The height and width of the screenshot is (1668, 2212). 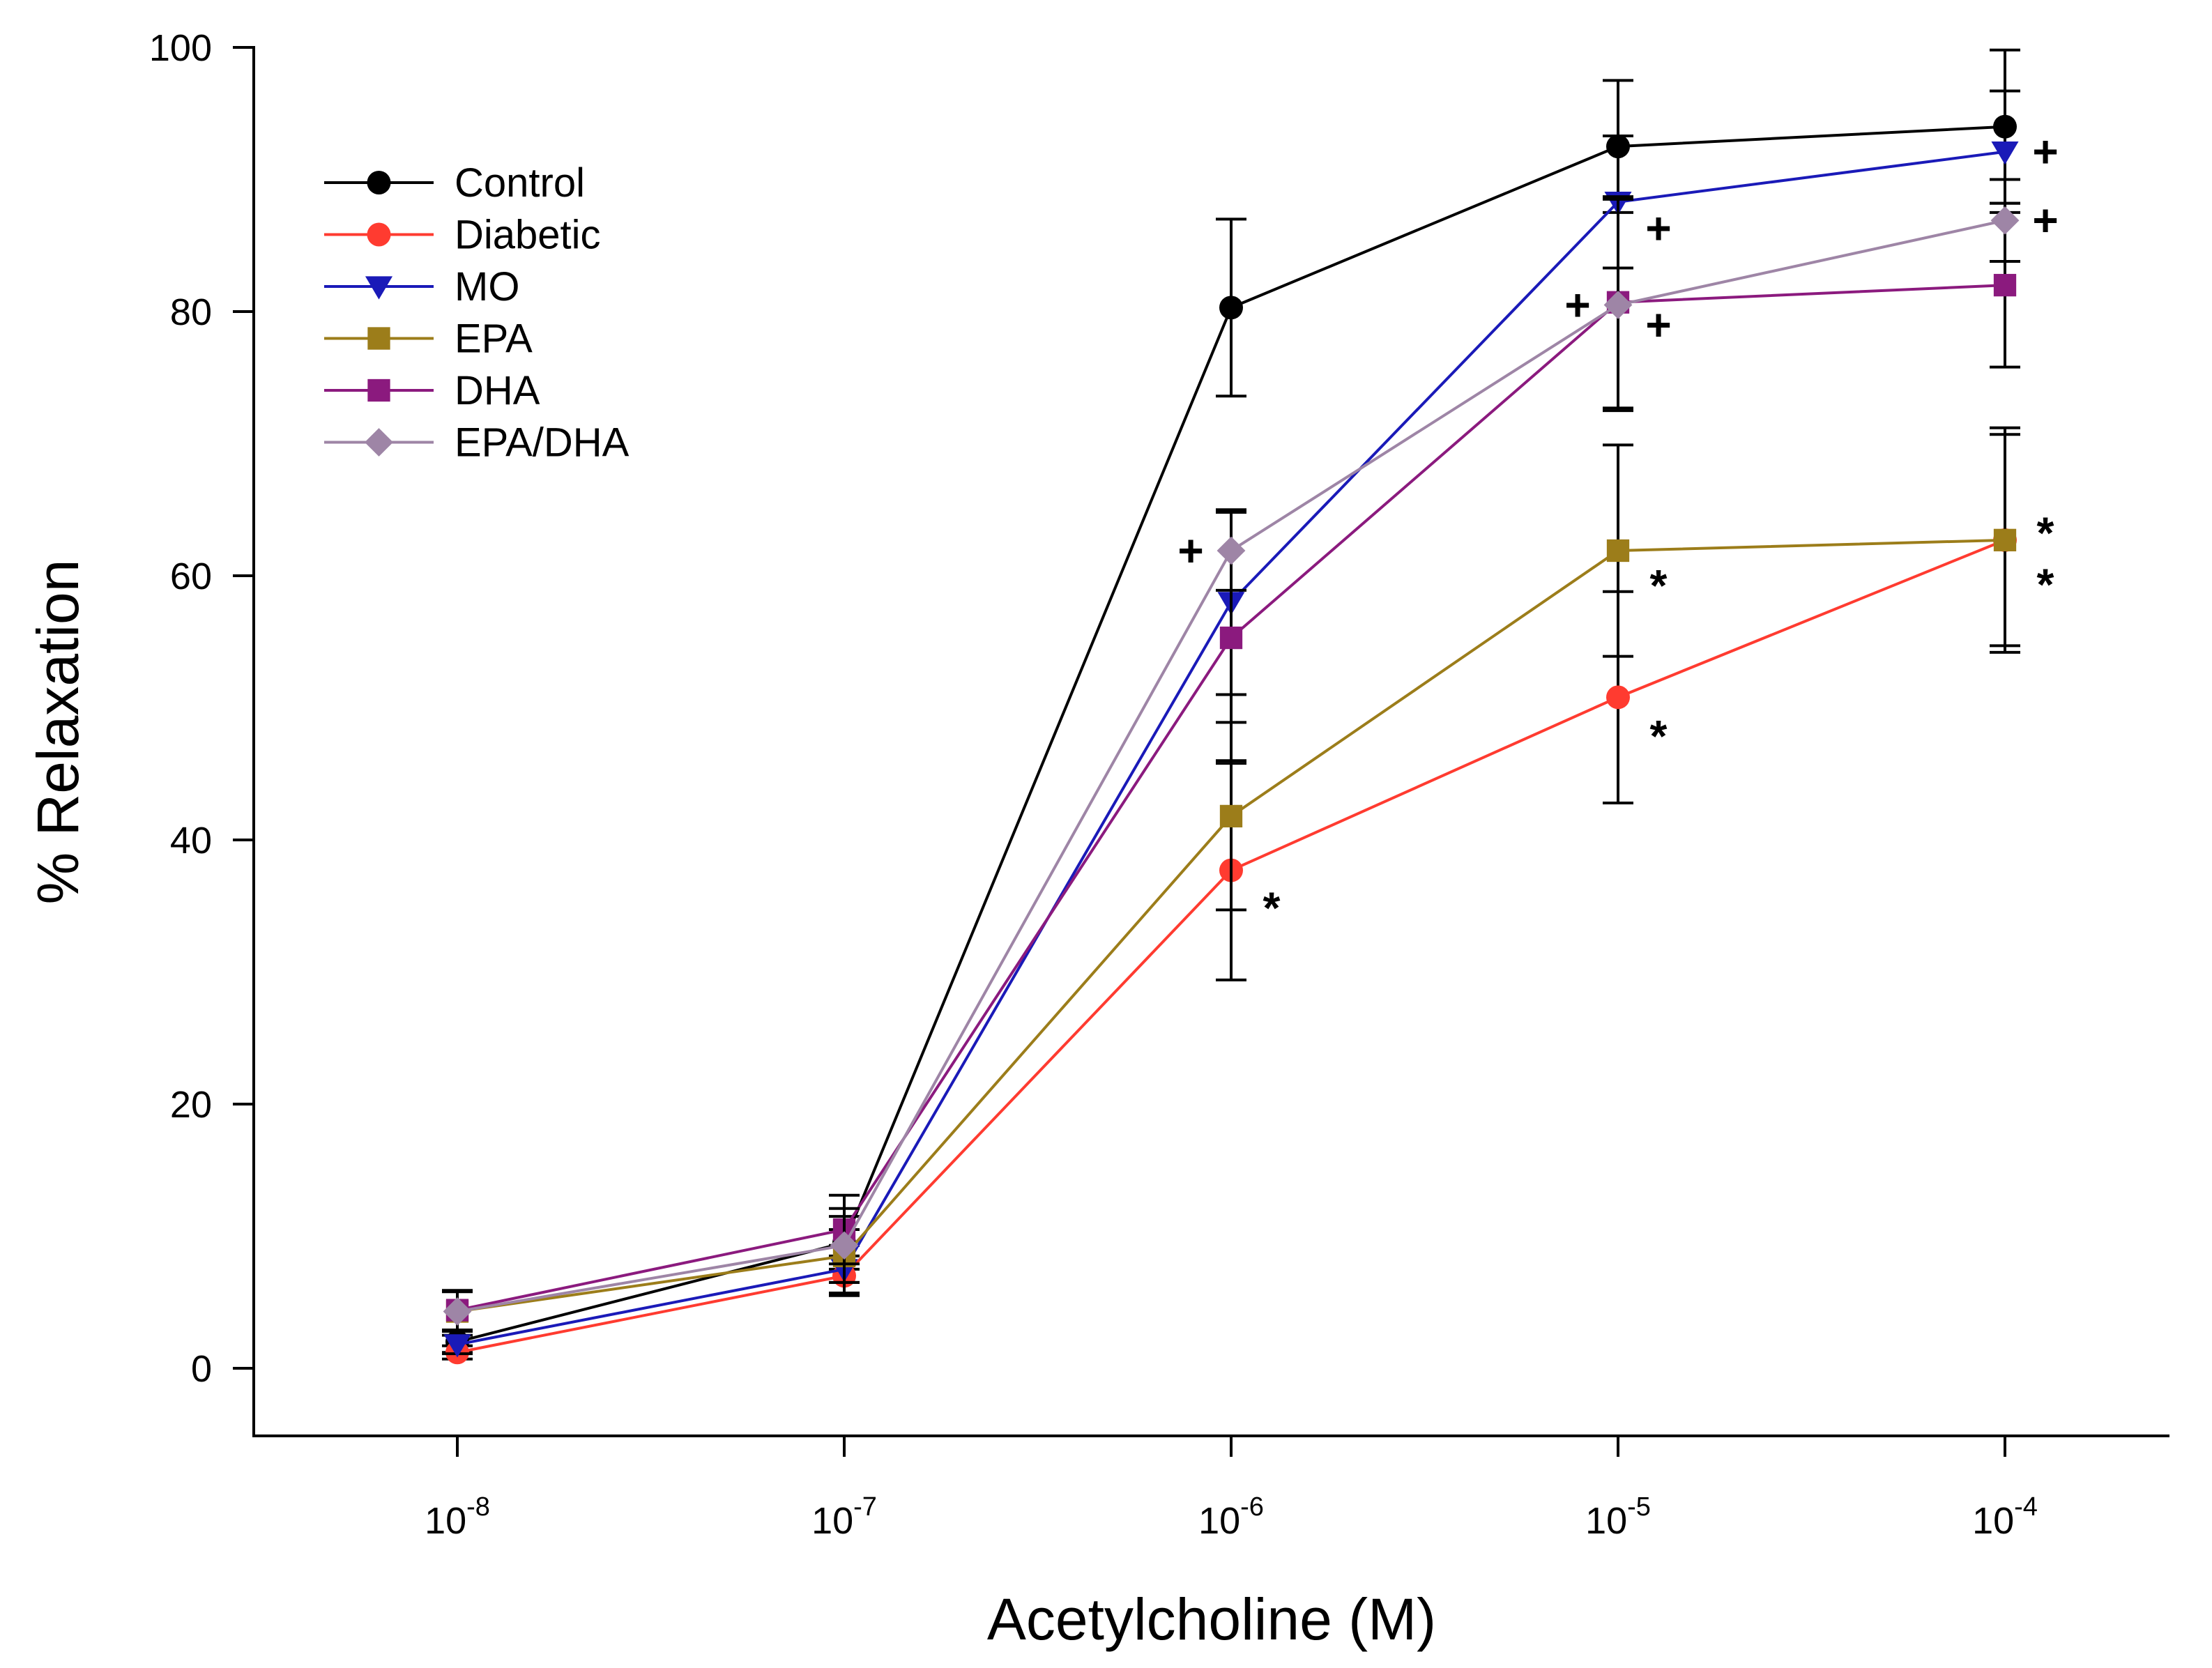 I want to click on legend: Control Diabetic MO EPA DHA EPA/DHA, so click(x=477, y=313).